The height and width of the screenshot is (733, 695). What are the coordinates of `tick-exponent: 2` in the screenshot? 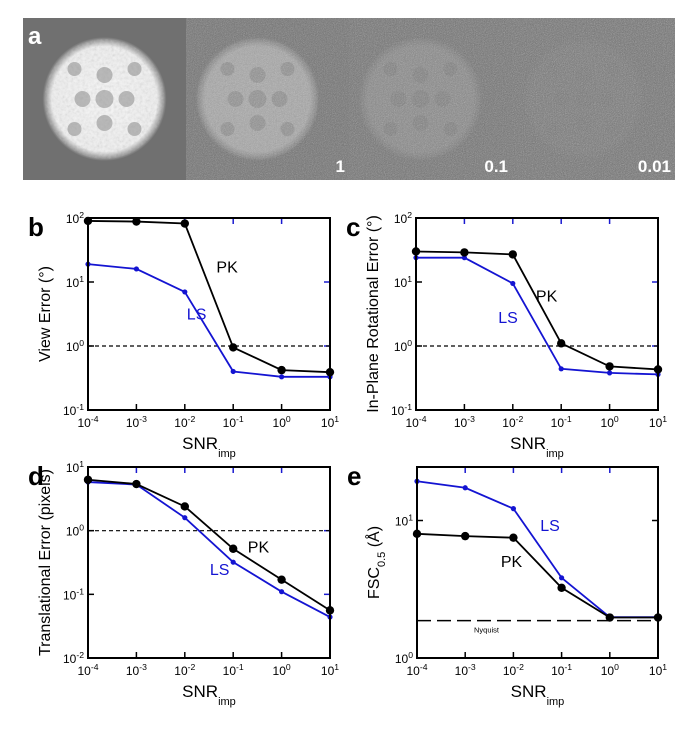 It's located at (81, 215).